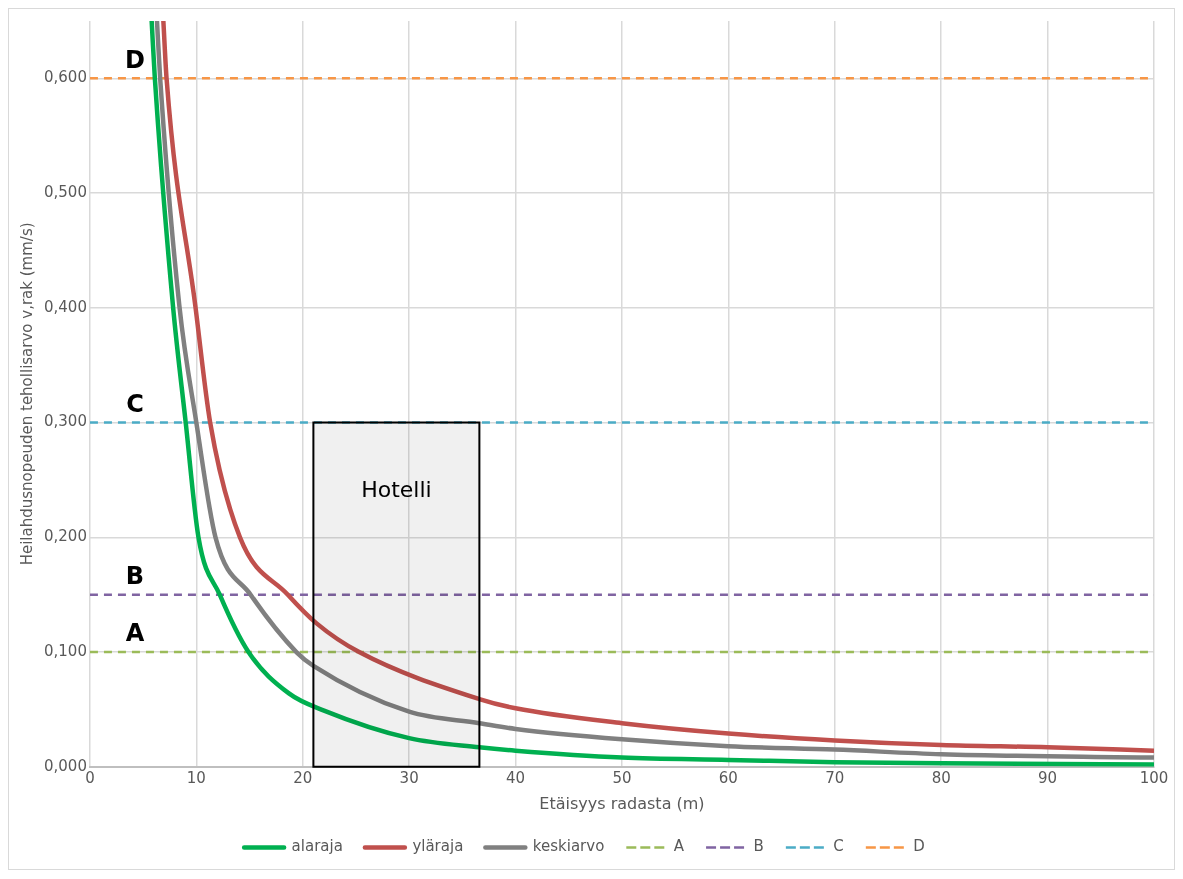 The height and width of the screenshot is (879, 1183). I want to click on text: B, so click(758, 846).